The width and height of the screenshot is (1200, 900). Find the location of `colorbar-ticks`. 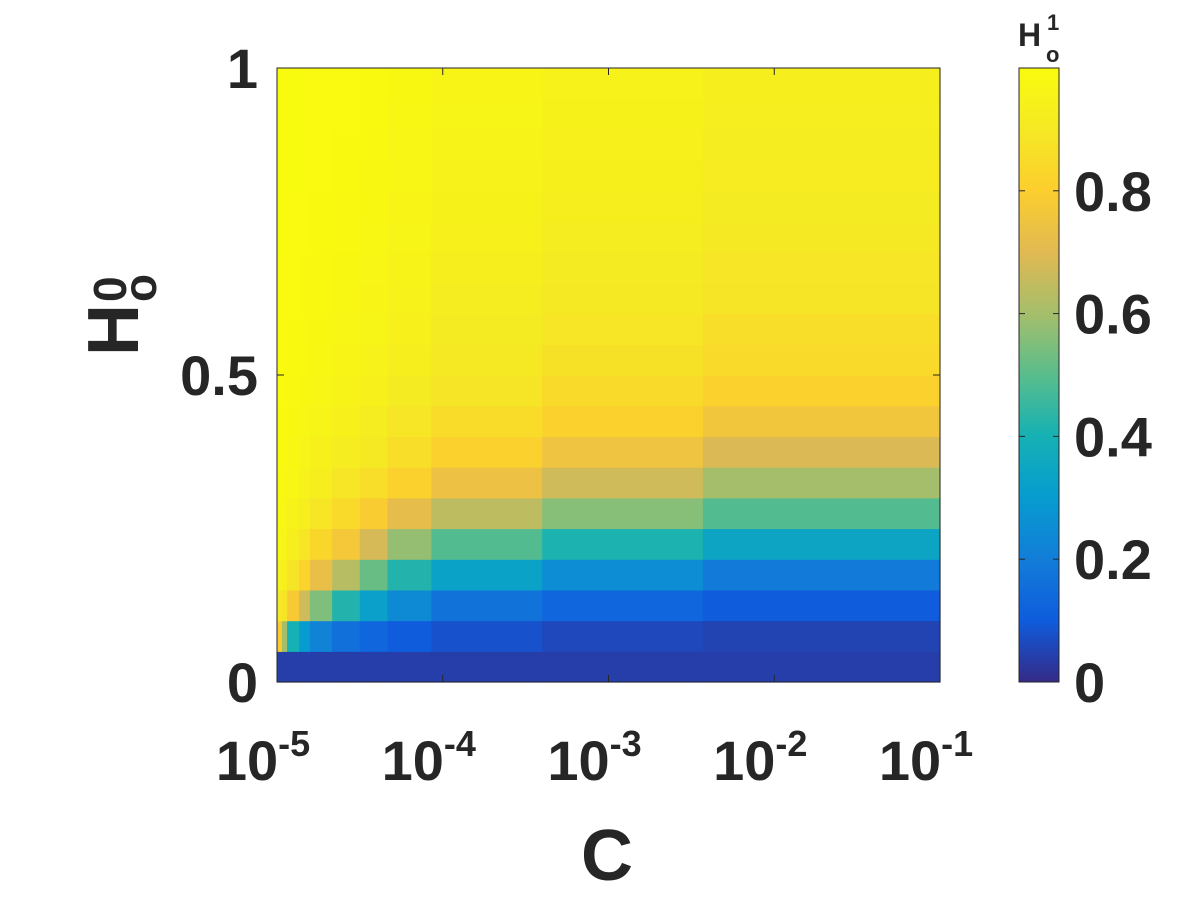

colorbar-ticks is located at coordinates (1039, 436).